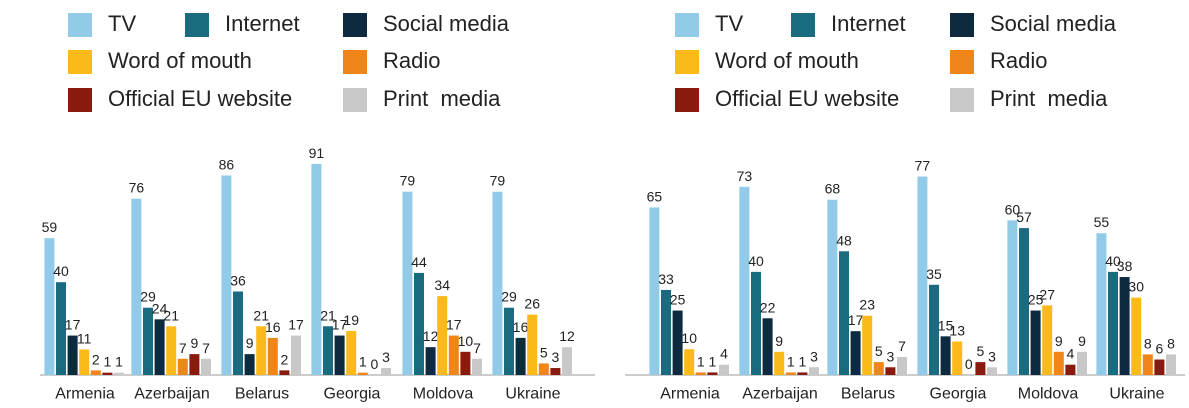 Image resolution: width=1189 pixels, height=408 pixels. Describe the element at coordinates (844, 240) in the screenshot. I see `data-label: 48` at that location.